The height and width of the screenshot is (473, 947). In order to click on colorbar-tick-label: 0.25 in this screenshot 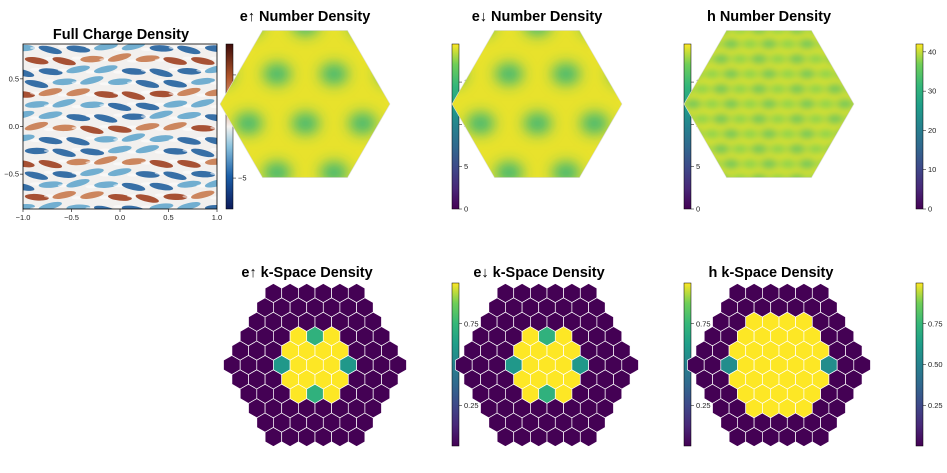, I will do `click(935, 405)`.